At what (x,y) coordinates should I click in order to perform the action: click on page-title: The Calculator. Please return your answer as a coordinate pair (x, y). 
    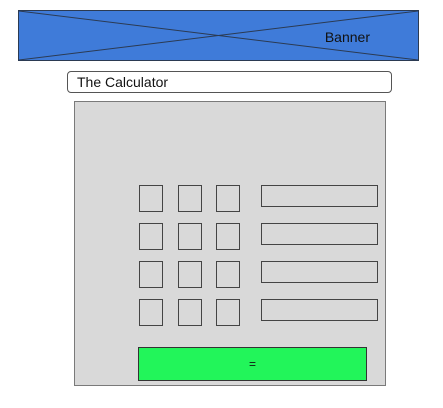
    Looking at the image, I should click on (229, 82).